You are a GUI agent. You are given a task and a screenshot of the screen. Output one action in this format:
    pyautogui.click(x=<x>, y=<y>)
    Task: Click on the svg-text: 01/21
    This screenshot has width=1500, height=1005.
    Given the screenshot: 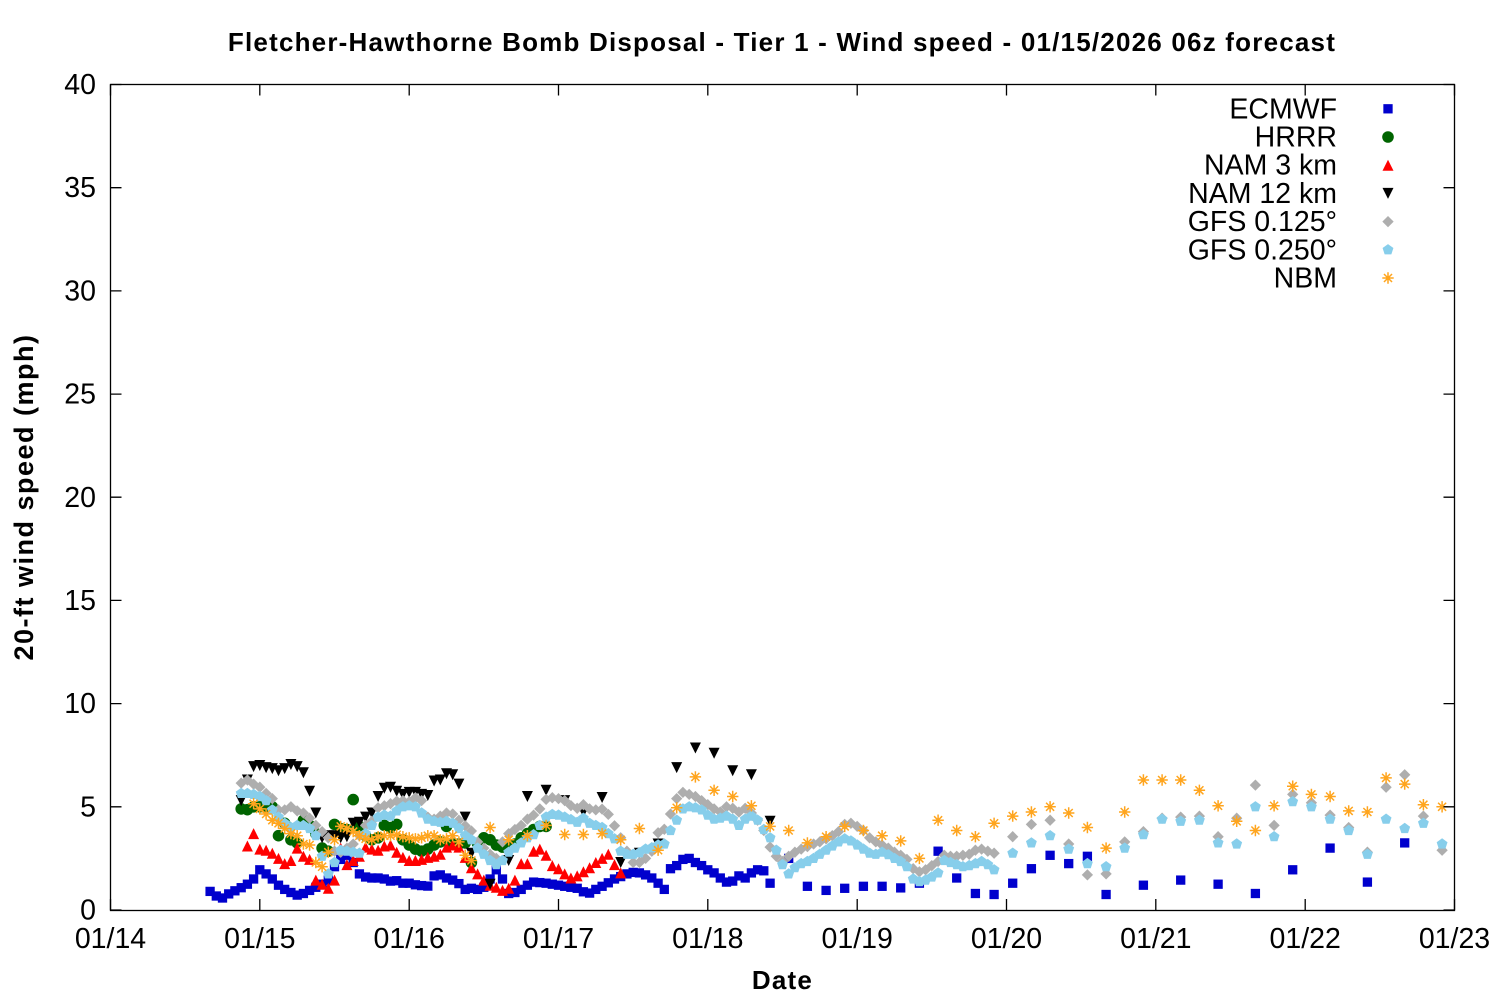 What is the action you would take?
    pyautogui.click(x=1155, y=939)
    